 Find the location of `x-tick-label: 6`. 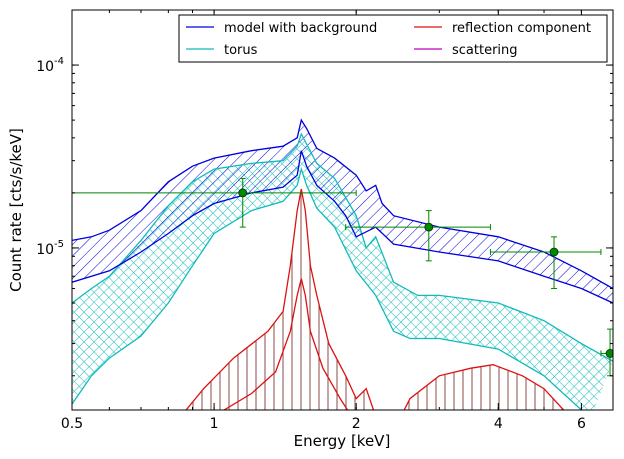

x-tick-label: 6 is located at coordinates (581, 424).